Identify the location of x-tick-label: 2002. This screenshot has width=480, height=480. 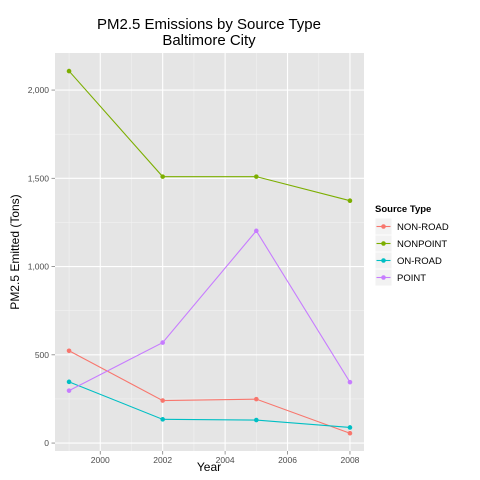
(162, 460).